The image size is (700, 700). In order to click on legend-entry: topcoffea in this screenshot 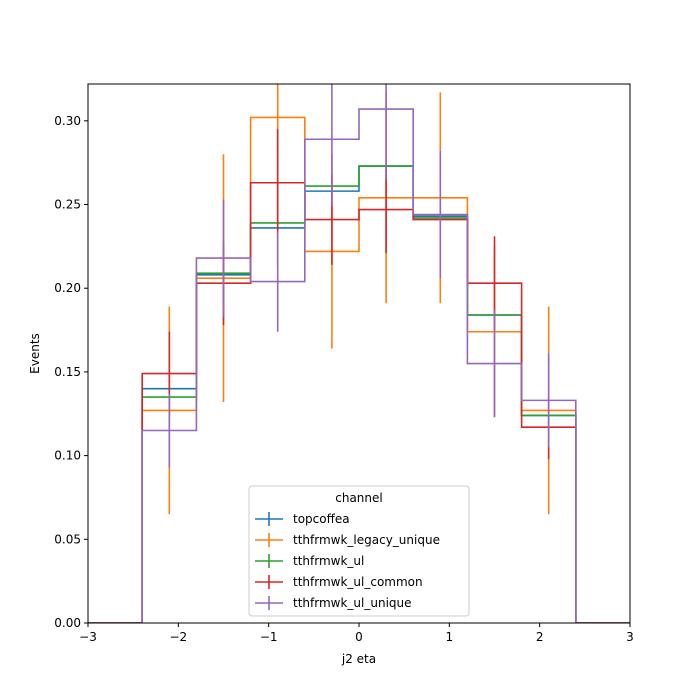, I will do `click(302, 519)`.